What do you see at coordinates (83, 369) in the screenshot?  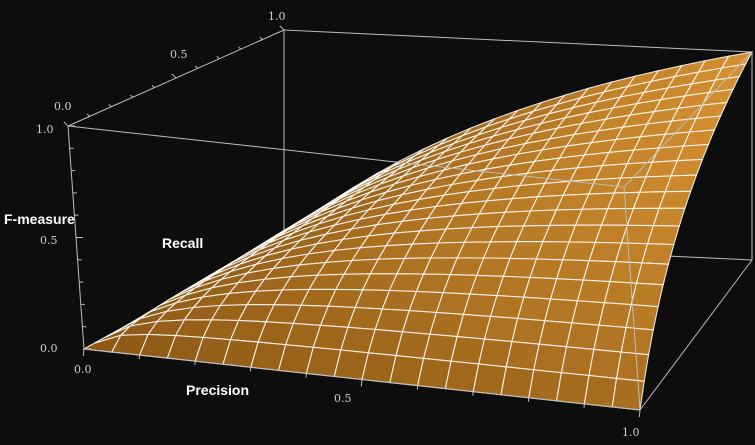 I see `x-tick-0: 0.0` at bounding box center [83, 369].